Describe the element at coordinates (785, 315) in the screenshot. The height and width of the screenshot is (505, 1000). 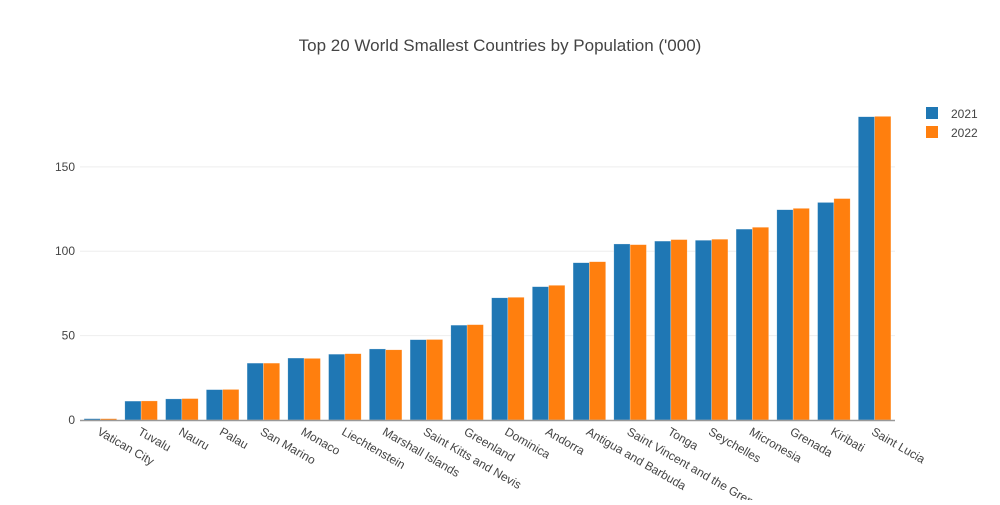
I see `bar-2021-grenada` at that location.